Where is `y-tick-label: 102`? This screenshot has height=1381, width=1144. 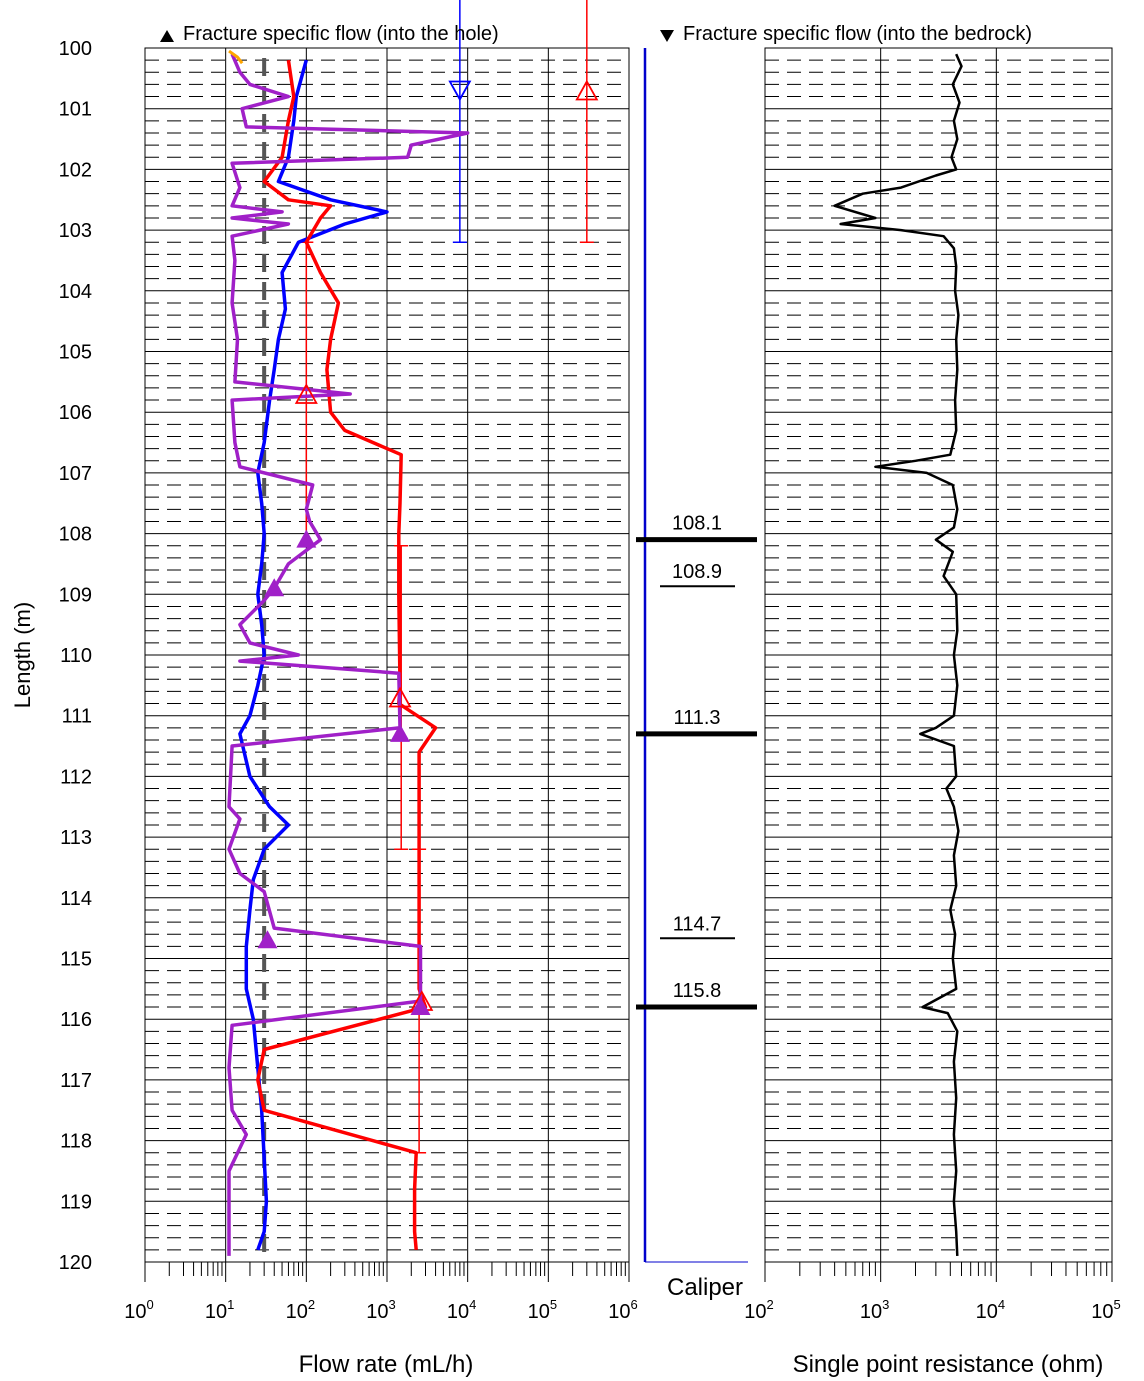 y-tick-label: 102 is located at coordinates (75, 170).